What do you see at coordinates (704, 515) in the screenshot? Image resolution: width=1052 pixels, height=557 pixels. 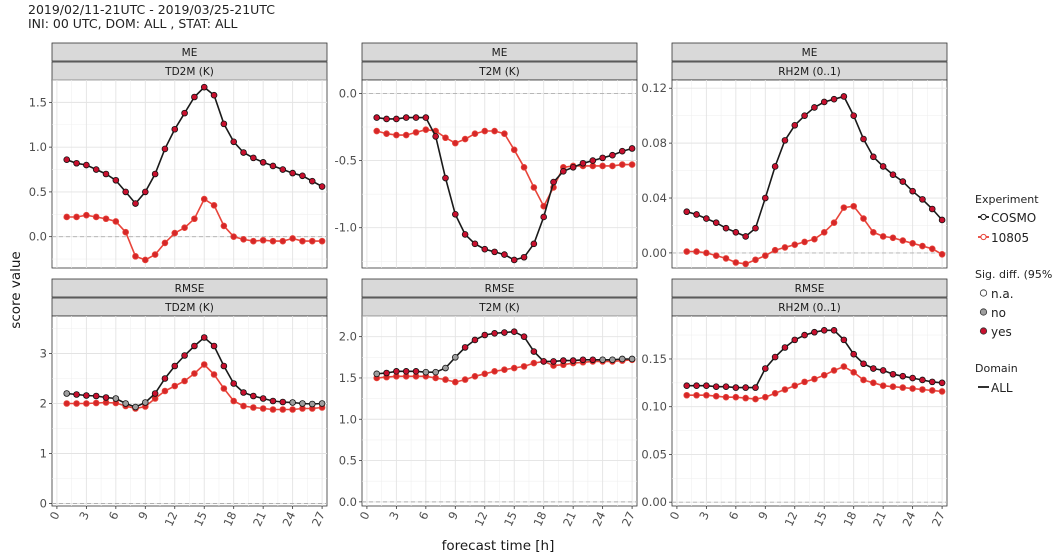 I see `x-tick-label: 3` at bounding box center [704, 515].